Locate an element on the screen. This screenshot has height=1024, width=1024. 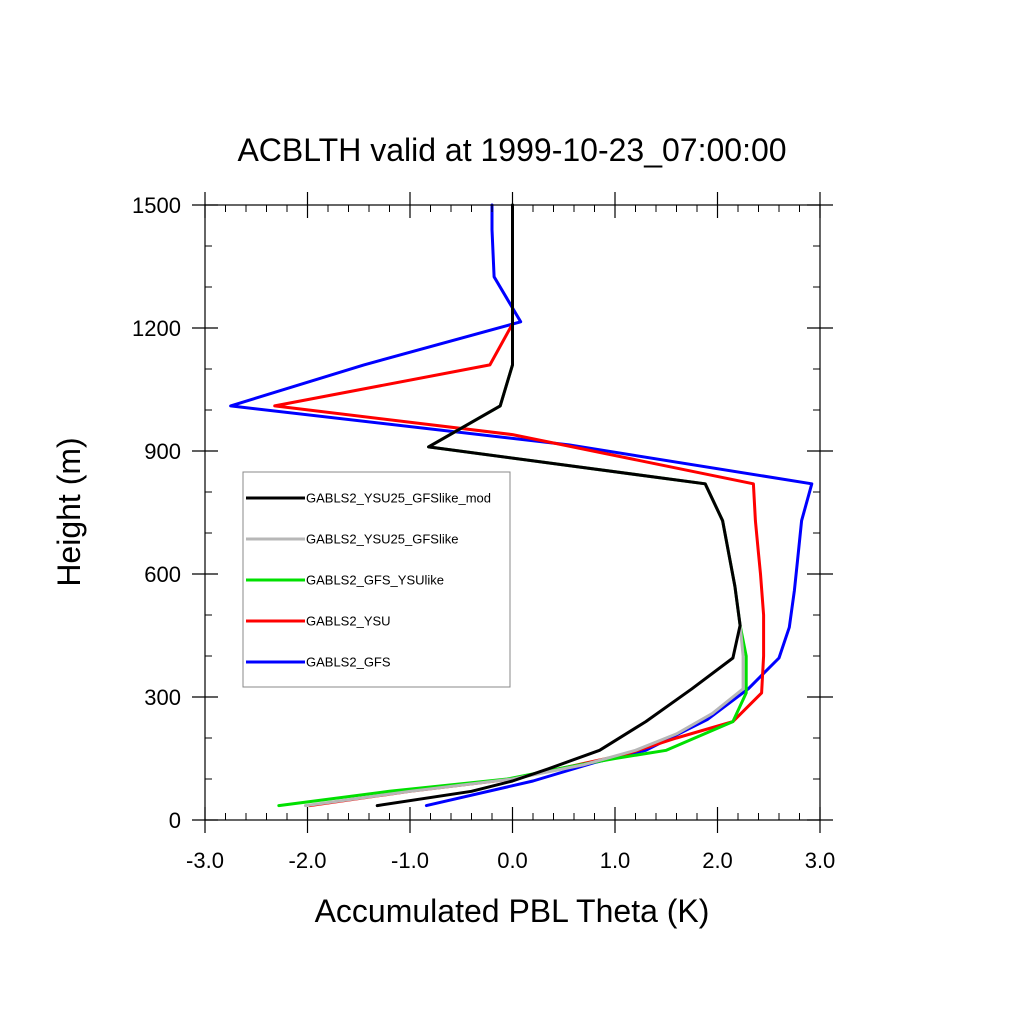
x-tick-label: 0.0 is located at coordinates (512, 860).